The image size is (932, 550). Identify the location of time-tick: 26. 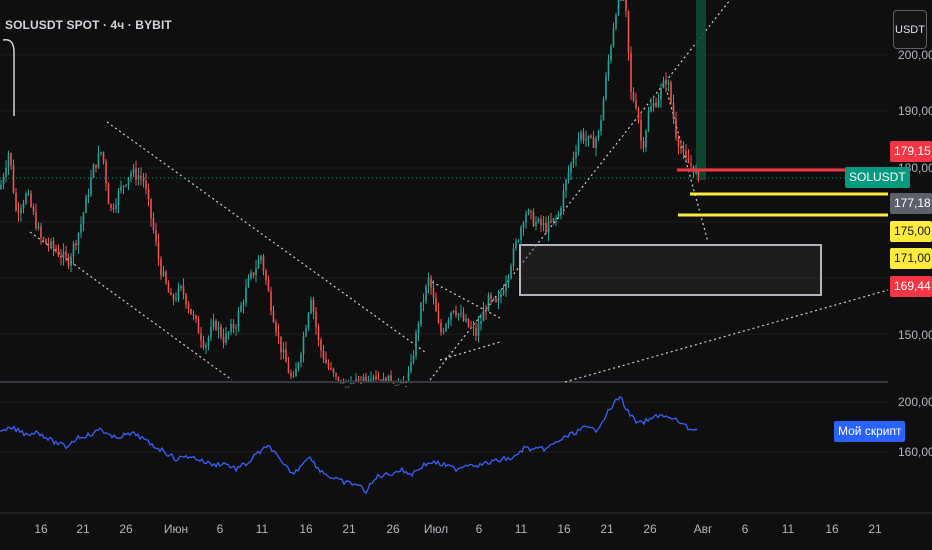
(126, 529).